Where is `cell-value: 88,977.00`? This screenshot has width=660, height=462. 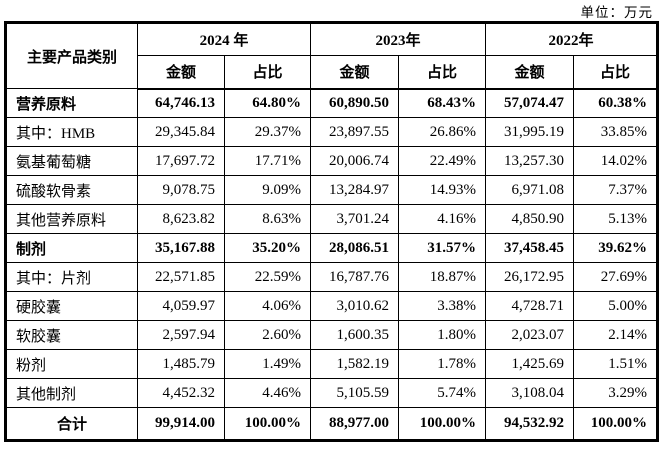 cell-value: 88,977.00 is located at coordinates (355, 424).